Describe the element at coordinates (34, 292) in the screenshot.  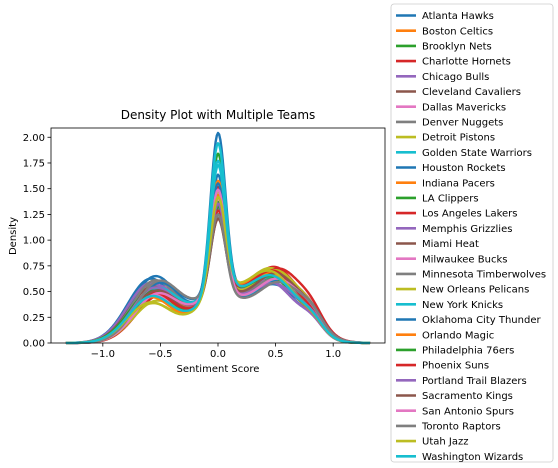
I see `y-tick-label: 0.50` at that location.